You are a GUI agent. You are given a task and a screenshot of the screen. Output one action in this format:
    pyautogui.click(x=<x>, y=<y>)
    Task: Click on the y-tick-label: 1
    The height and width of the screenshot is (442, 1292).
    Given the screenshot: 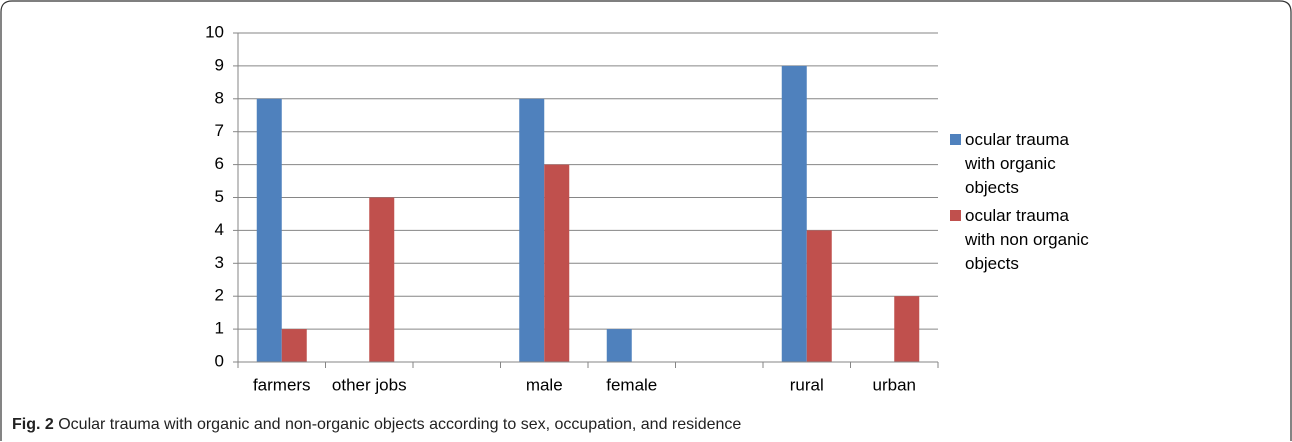 What is the action you would take?
    pyautogui.click(x=219, y=328)
    